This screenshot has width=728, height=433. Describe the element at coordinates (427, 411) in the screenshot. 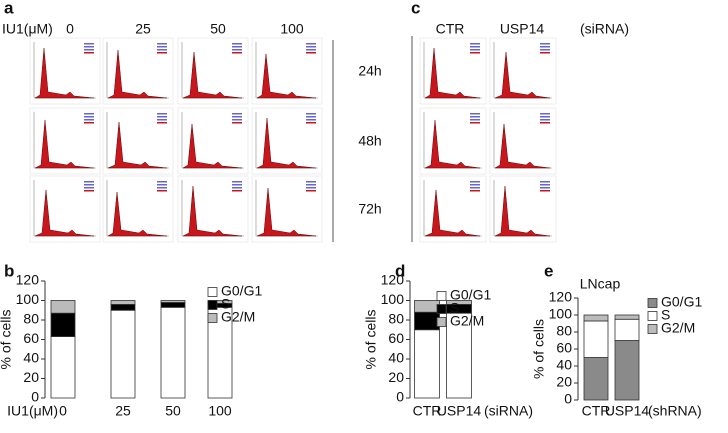

I see `x-tick-label: CTR` at that location.